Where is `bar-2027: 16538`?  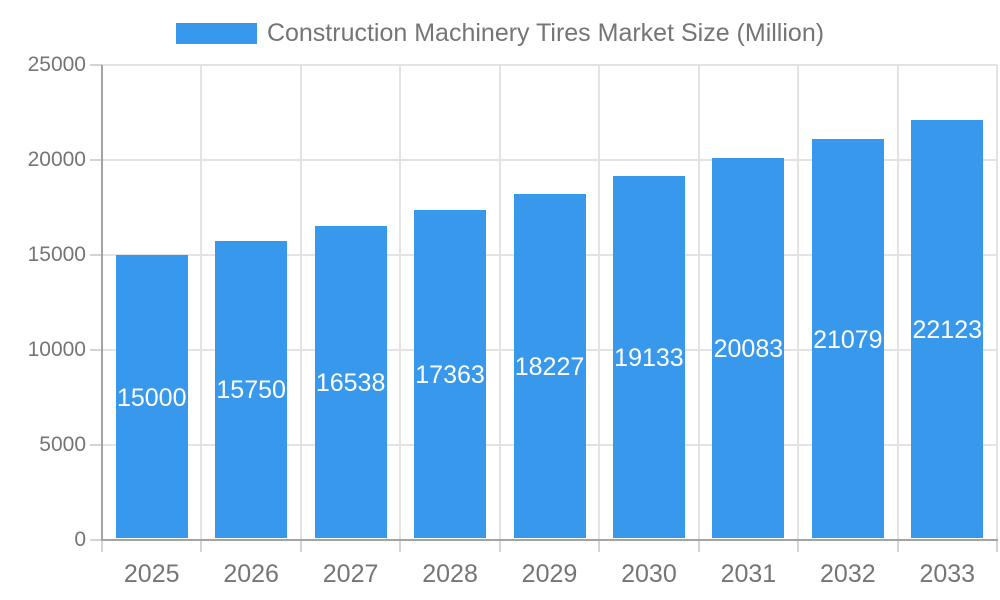
bar-2027: 16538 is located at coordinates (350, 381).